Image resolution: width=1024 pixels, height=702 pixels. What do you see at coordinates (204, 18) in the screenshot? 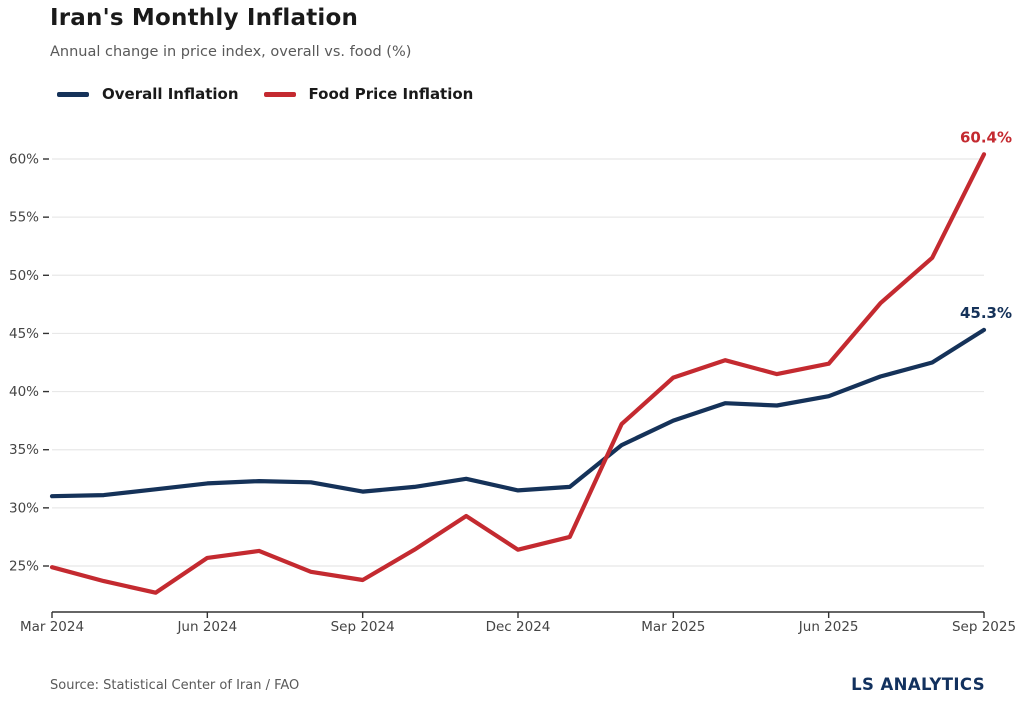
I see `page-title: Iran's Monthly Inflation` at bounding box center [204, 18].